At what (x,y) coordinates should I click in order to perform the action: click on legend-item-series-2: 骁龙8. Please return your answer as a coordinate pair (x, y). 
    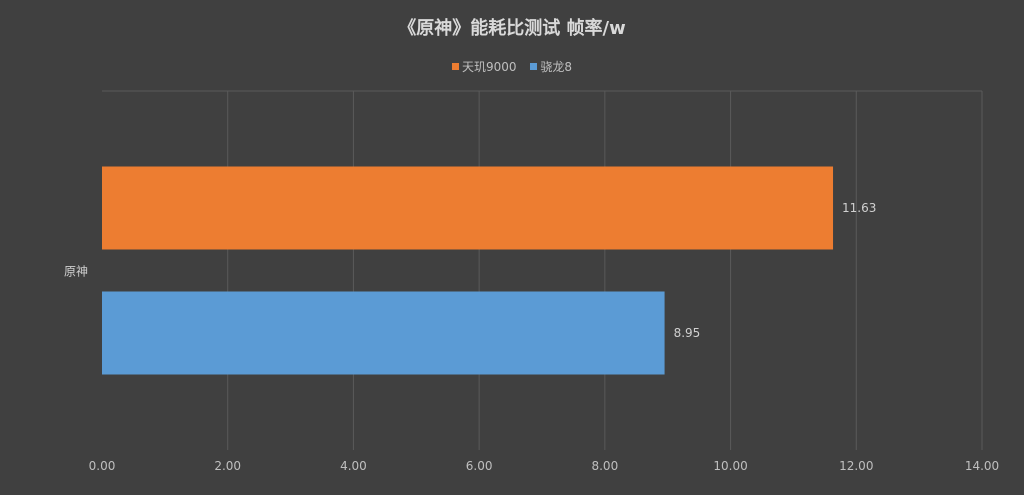
    Looking at the image, I should click on (551, 66).